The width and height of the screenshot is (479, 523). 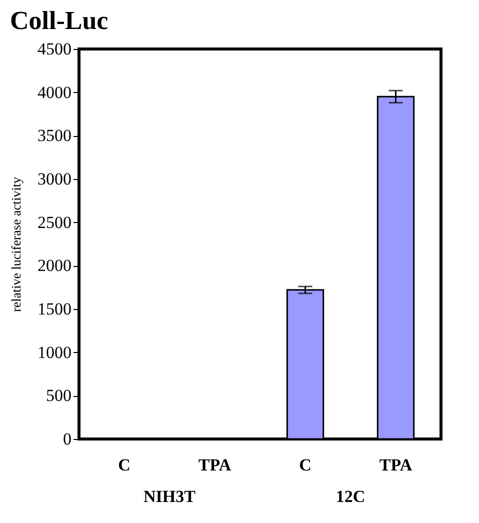 What do you see at coordinates (67, 439) in the screenshot?
I see `y-tick-label: 0` at bounding box center [67, 439].